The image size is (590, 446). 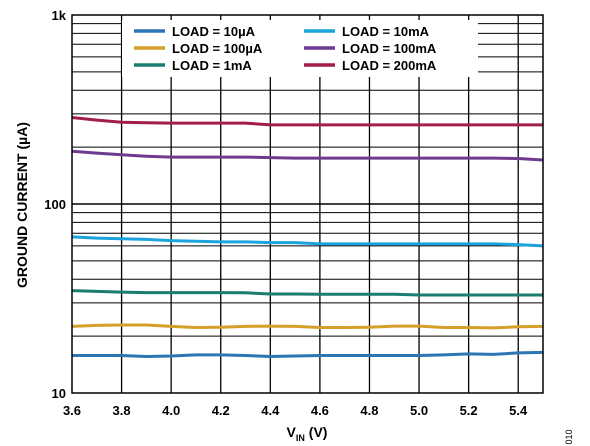 What do you see at coordinates (270, 410) in the screenshot?
I see `x-tick-label: 4.4` at bounding box center [270, 410].